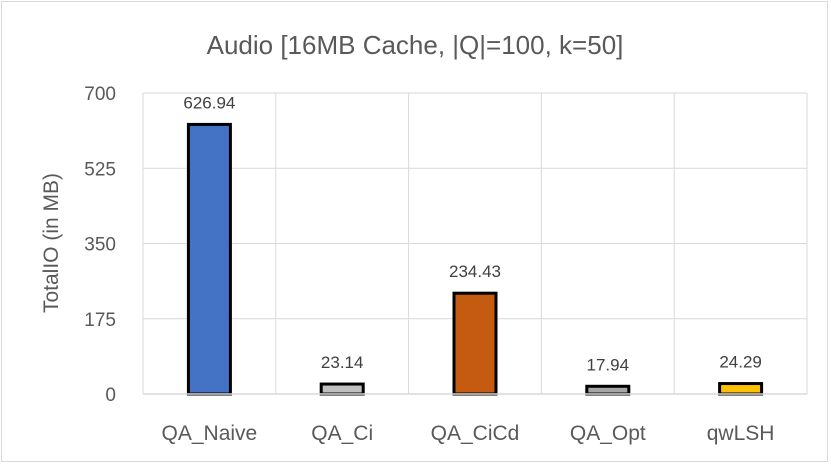  What do you see at coordinates (100, 94) in the screenshot?
I see `y-tick-label: 700` at bounding box center [100, 94].